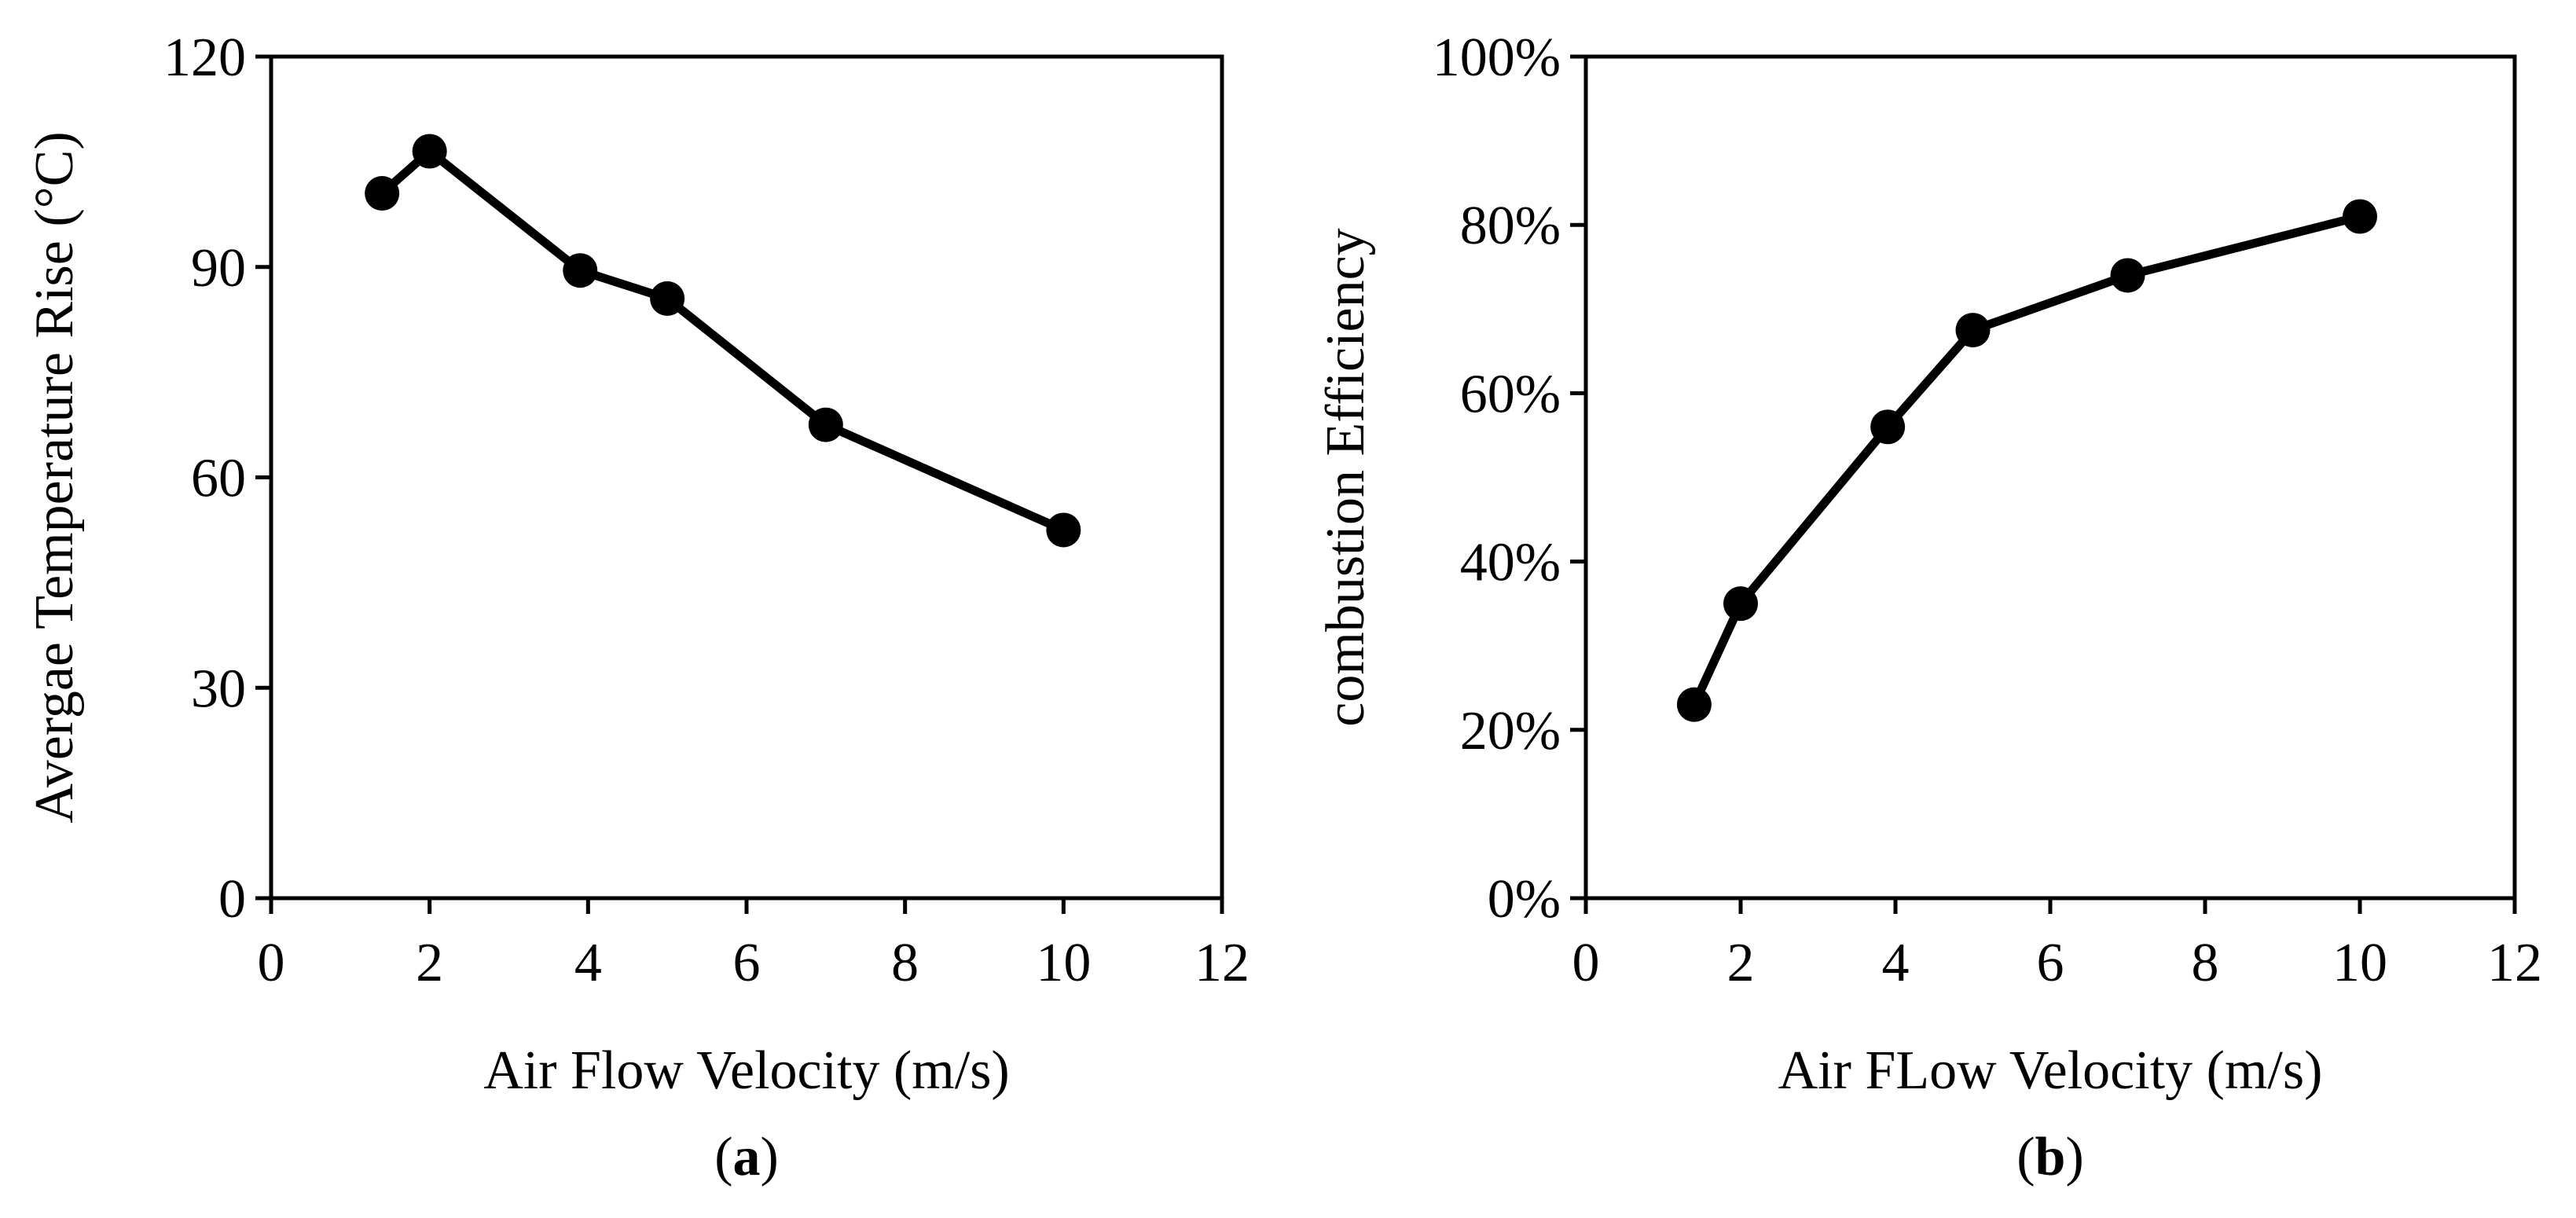 The width and height of the screenshot is (2576, 1218). Describe the element at coordinates (55, 477) in the screenshot. I see `y-axis-title: Avergae Temperature Rise (°C)` at that location.